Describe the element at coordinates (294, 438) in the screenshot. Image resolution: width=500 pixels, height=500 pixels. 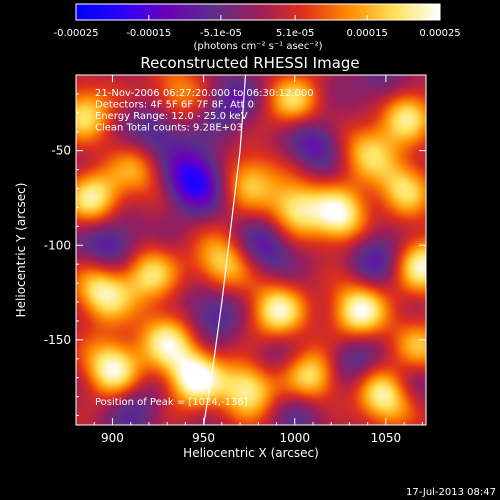
I see `x-tick-label: 1000` at that location.